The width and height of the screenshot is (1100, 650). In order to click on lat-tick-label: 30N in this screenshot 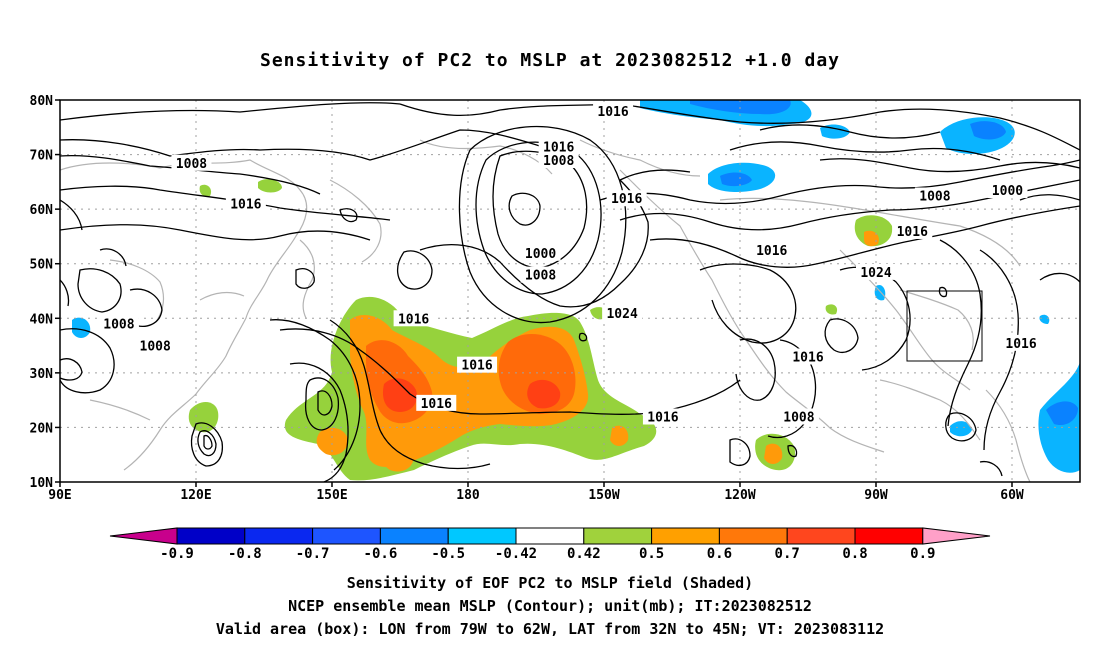, I will do `click(42, 374)`.